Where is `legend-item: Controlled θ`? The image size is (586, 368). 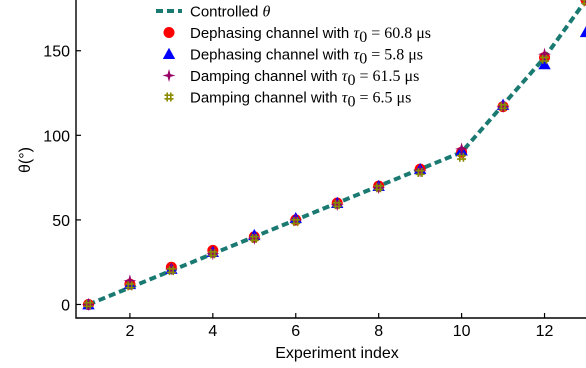
legend-item: Controlled θ is located at coordinates (213, 12).